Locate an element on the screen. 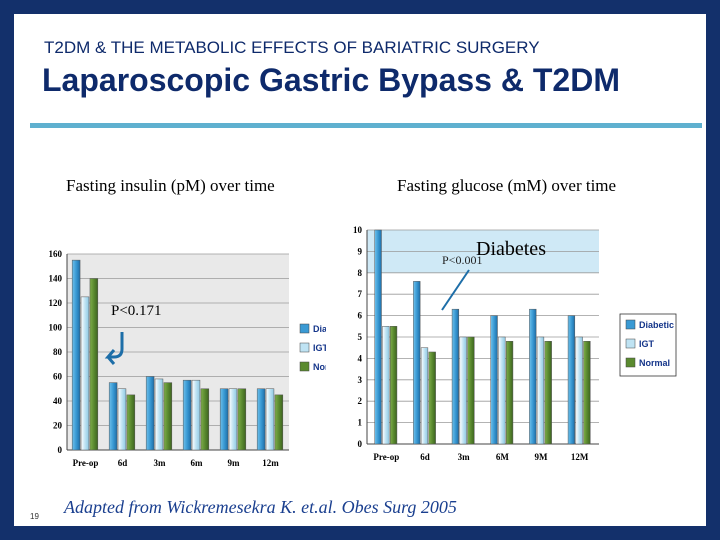 The image size is (720, 540). y-tick-label: 80 is located at coordinates (58, 352).